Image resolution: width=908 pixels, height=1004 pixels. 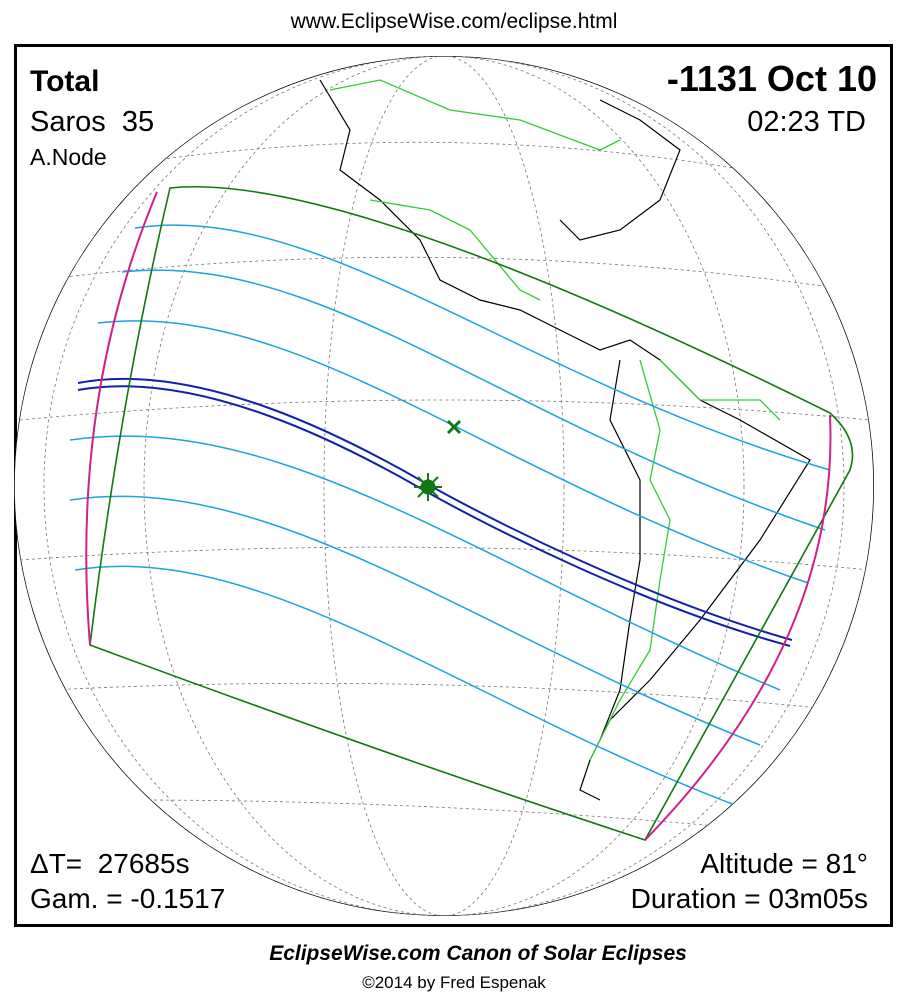 What do you see at coordinates (784, 863) in the screenshot?
I see `altitude: Altitude = 81°` at bounding box center [784, 863].